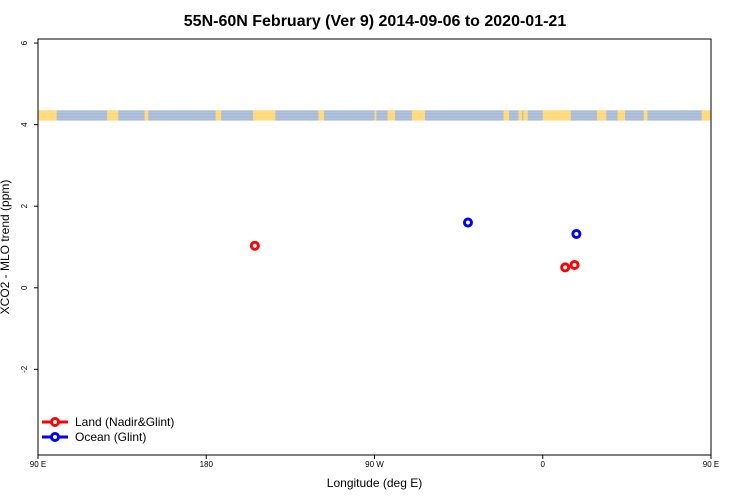 Image resolution: width=750 pixels, height=500 pixels. Describe the element at coordinates (543, 464) in the screenshot. I see `x-tick-label: 0` at that location.